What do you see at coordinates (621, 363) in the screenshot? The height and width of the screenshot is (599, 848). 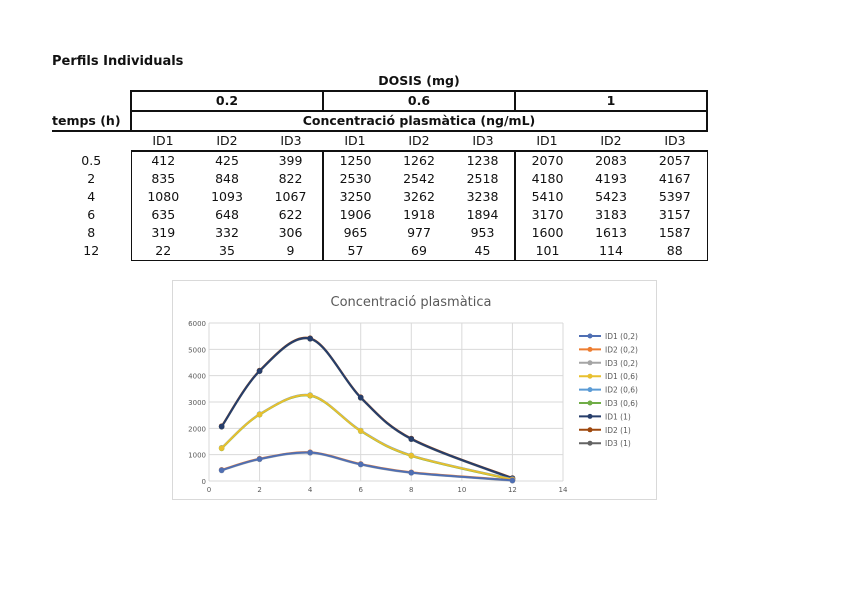 I see `legend-label: ID3 (0,2)` at bounding box center [621, 363].